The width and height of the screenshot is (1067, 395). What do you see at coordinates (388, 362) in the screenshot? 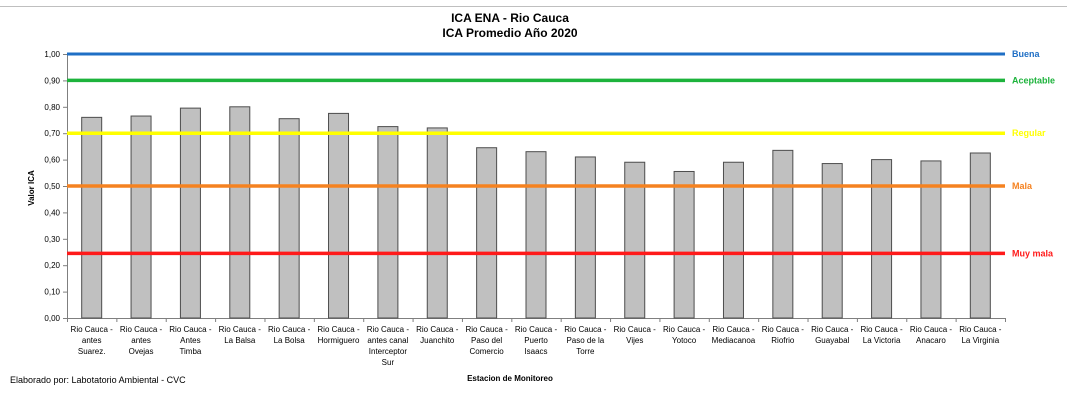
I see `x-tick-label: Sur` at bounding box center [388, 362].